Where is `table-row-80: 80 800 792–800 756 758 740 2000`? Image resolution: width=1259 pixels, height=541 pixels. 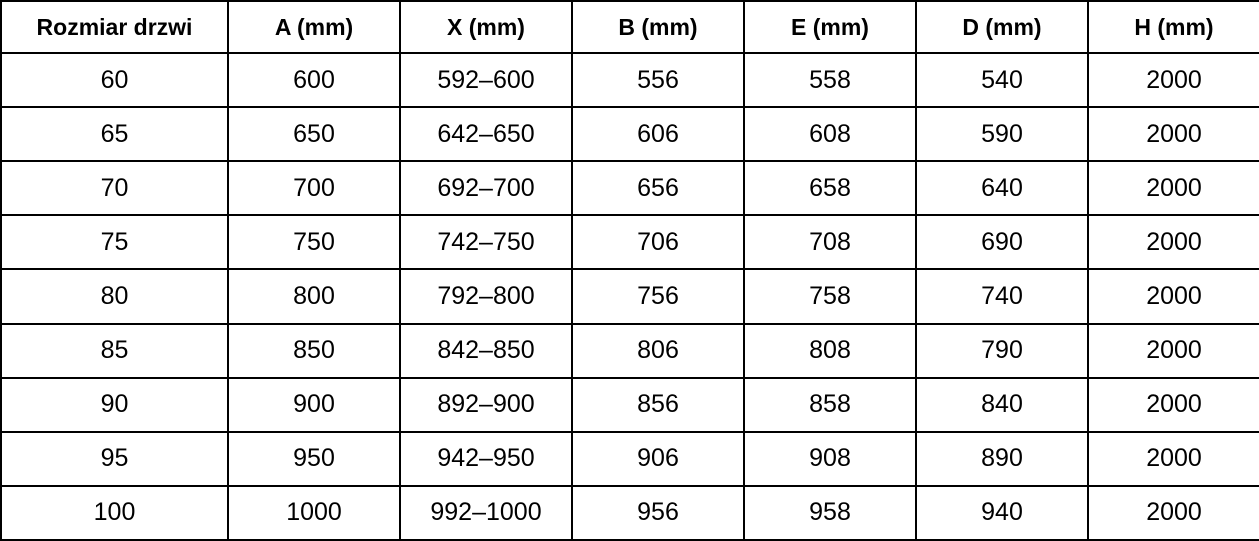 table-row-80: 80 800 792–800 756 758 740 2000 is located at coordinates (629, 296).